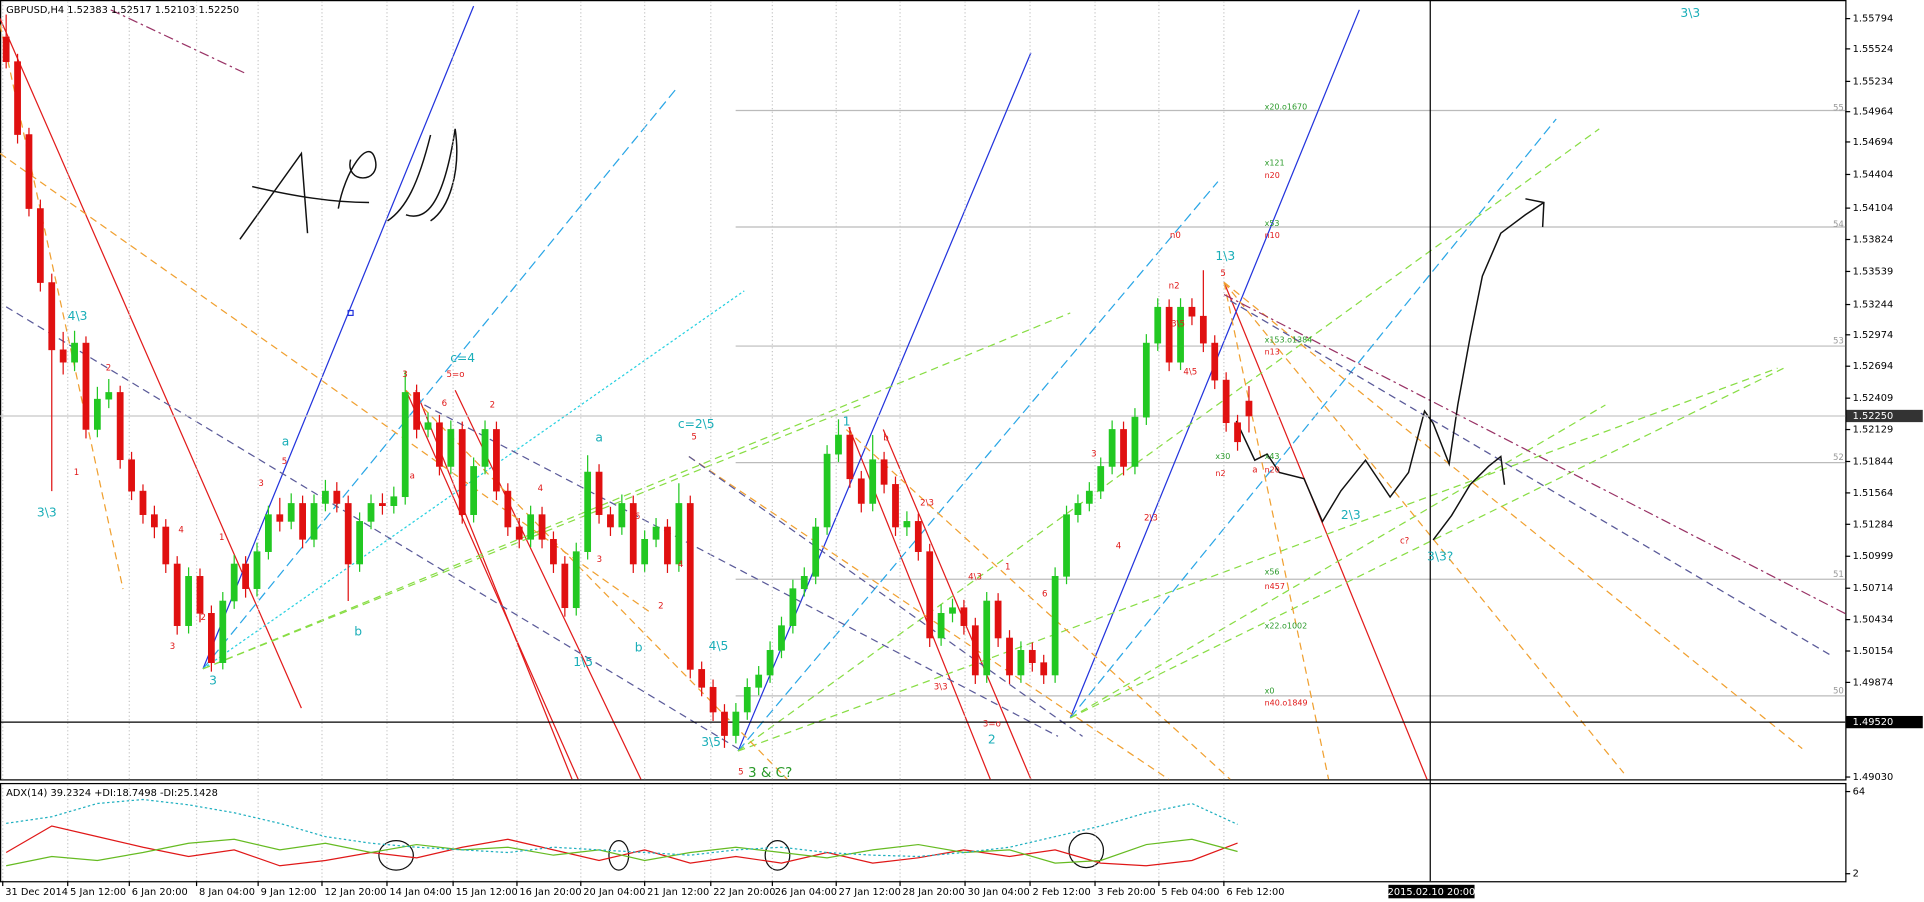 The image size is (1924, 902). Describe the element at coordinates (1690, 13) in the screenshot. I see `annotation: 3\3` at that location.